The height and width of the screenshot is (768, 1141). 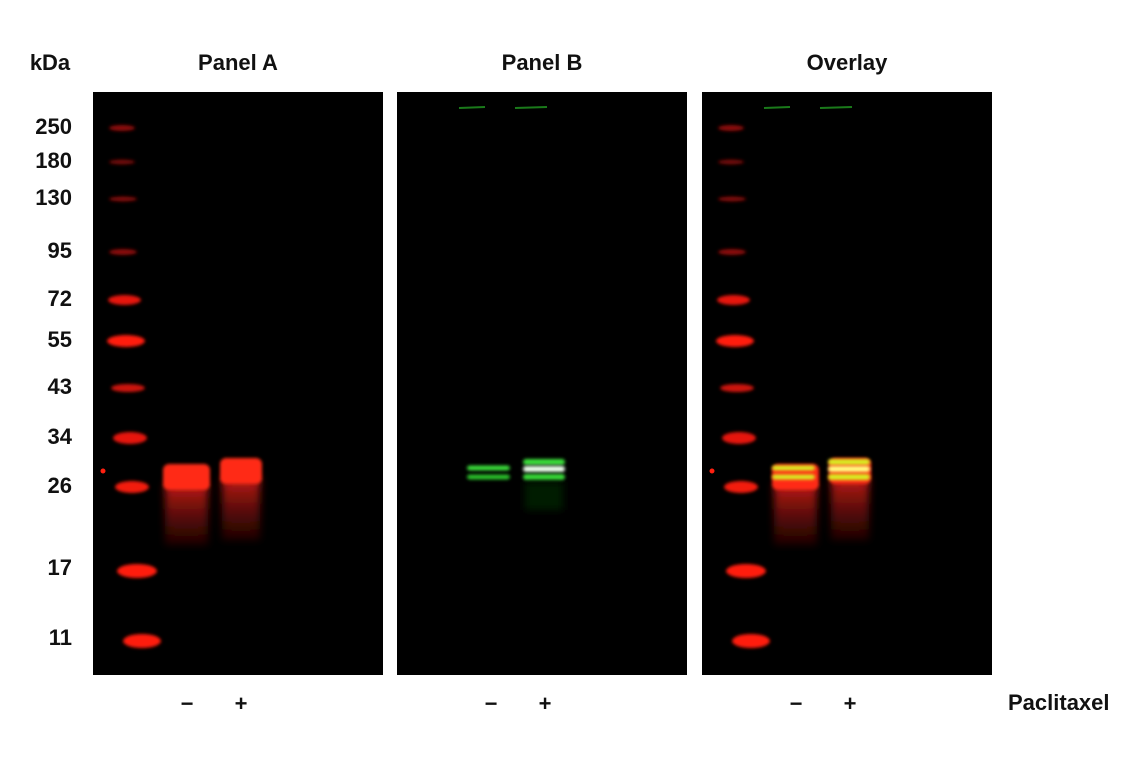 I want to click on marker-label: 55, so click(x=60, y=339).